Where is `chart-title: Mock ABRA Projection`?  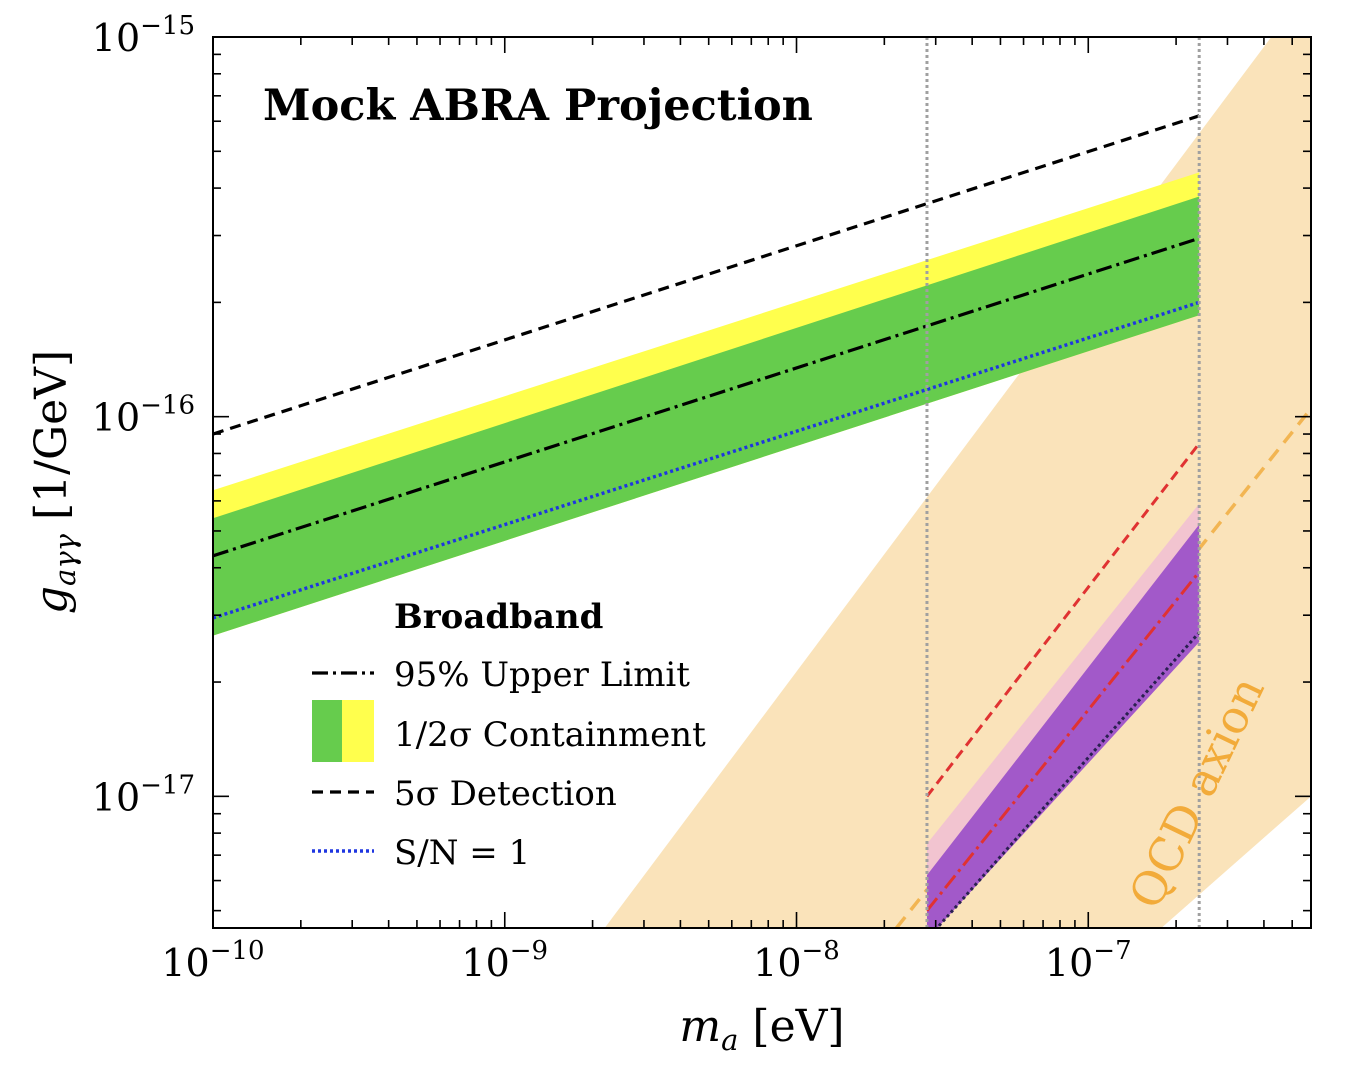
chart-title: Mock ABRA Projection is located at coordinates (538, 106).